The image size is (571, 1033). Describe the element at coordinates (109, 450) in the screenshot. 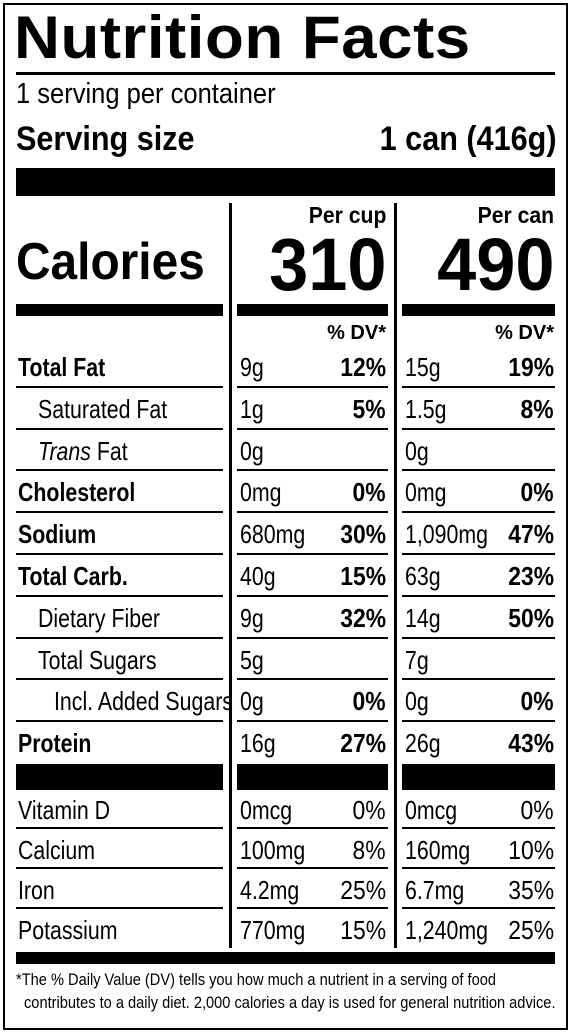

I see `nutrient-name-rest: Fat` at that location.